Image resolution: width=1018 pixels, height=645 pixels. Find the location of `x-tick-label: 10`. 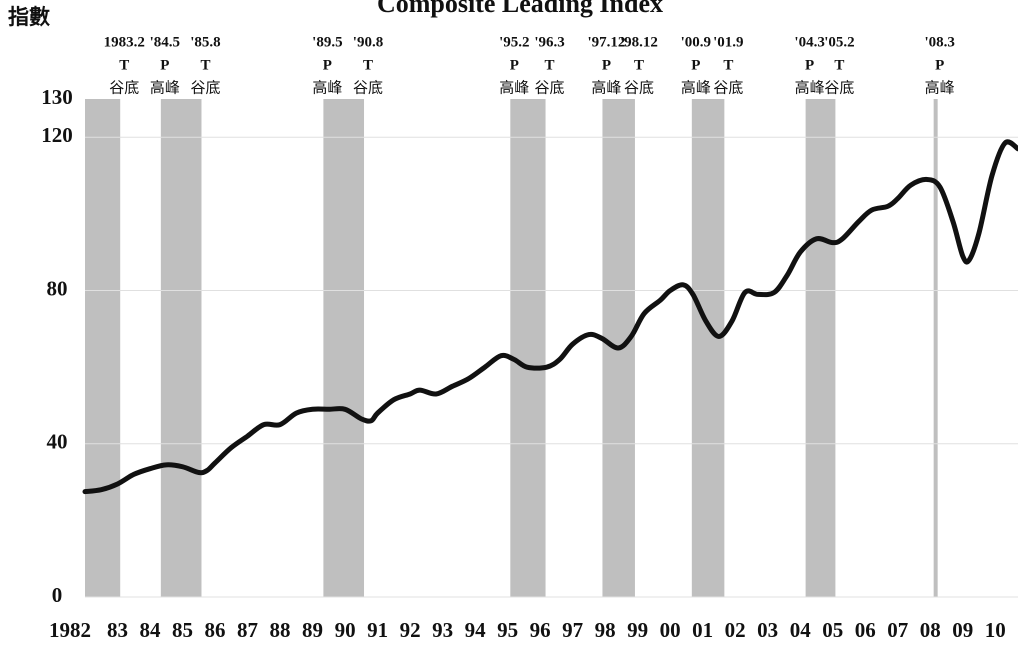

x-tick-label: 10 is located at coordinates (995, 630).